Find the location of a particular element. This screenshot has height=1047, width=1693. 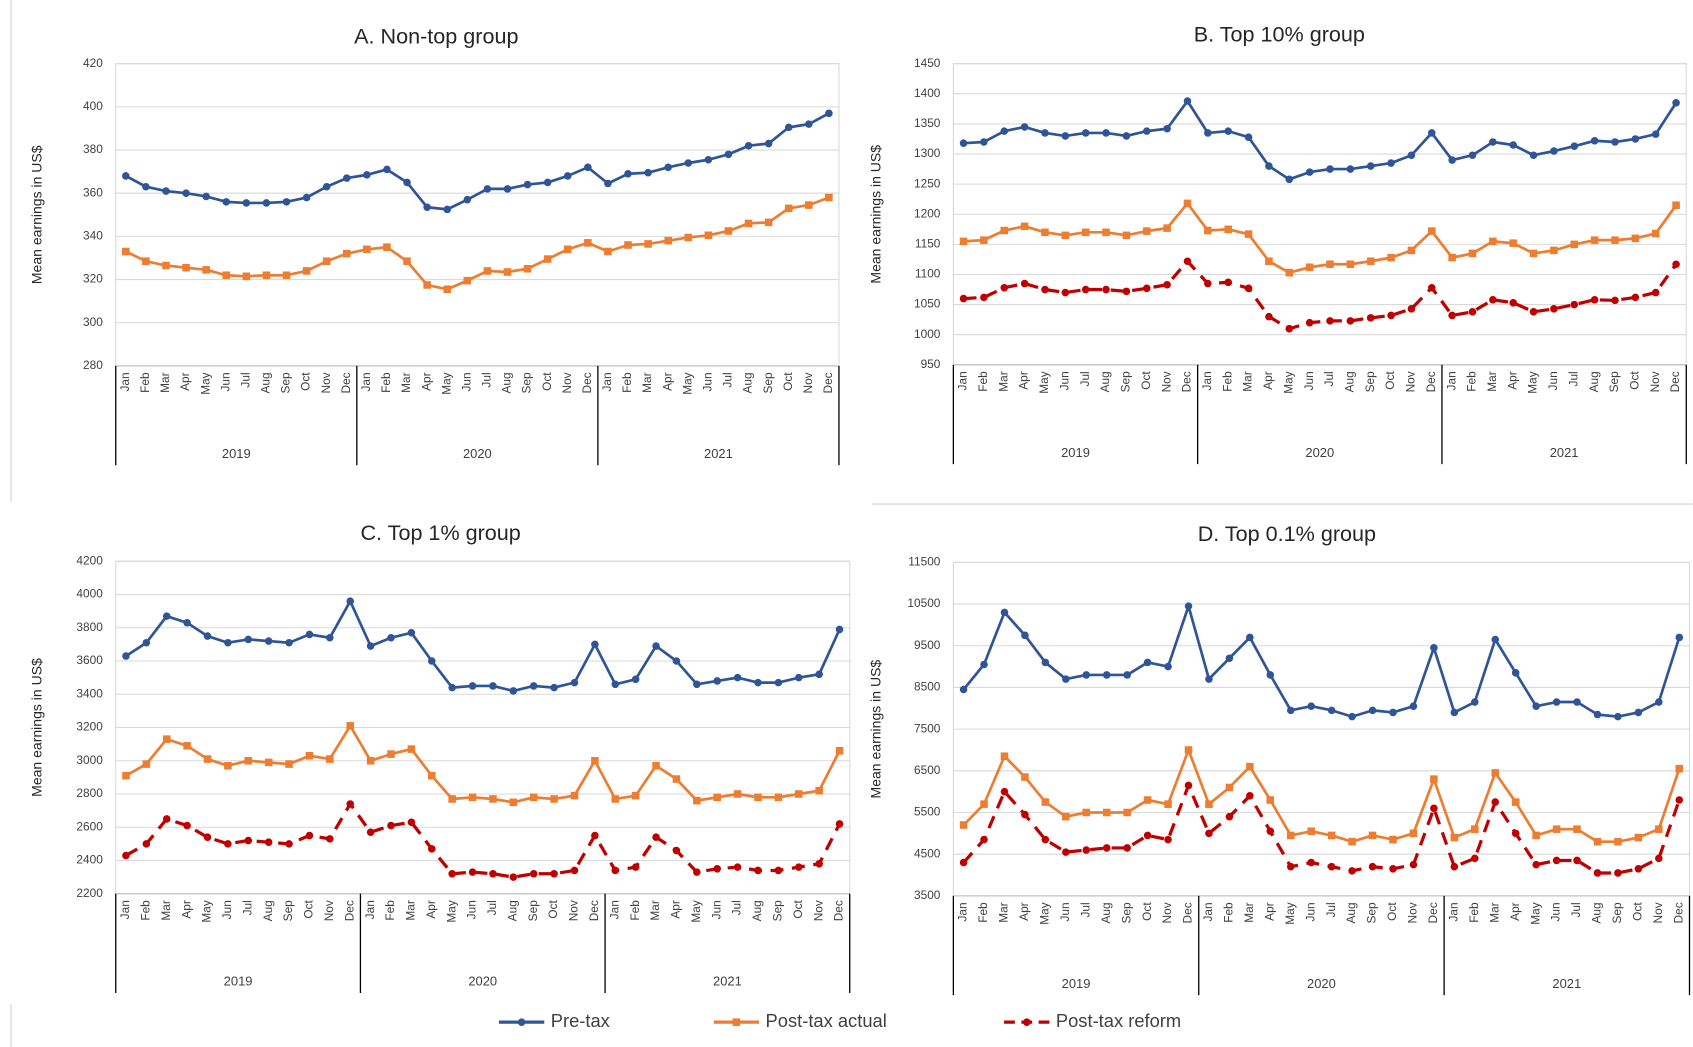

y-tick-label: 4000 is located at coordinates (89, 594).